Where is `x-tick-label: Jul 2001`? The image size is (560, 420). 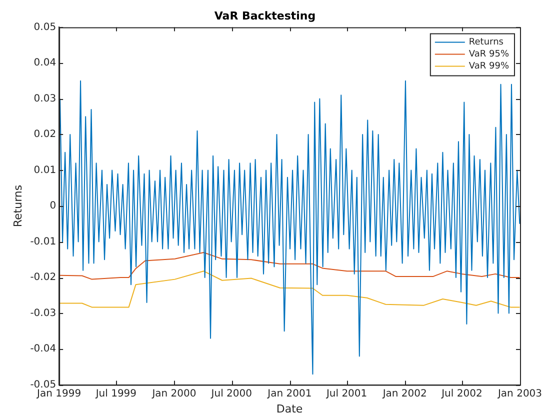 x-tick-label: Jul 2001 is located at coordinates (346, 394).